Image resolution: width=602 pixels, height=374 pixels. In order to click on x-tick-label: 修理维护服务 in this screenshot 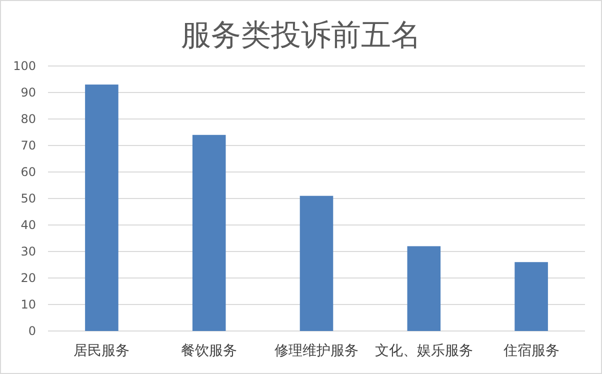, I will do `click(316, 351)`.